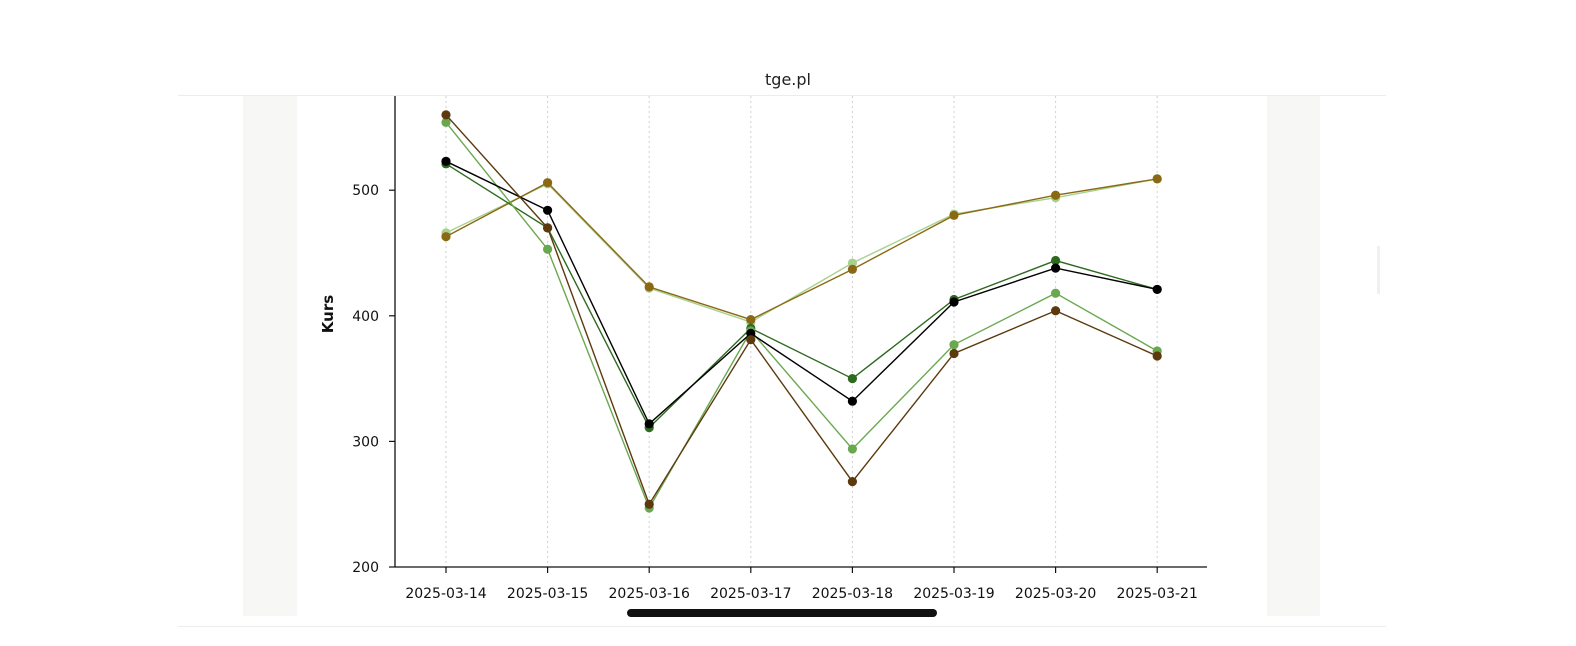 The image size is (1576, 646). Describe the element at coordinates (365, 442) in the screenshot. I see `y-tick-label: 300` at that location.